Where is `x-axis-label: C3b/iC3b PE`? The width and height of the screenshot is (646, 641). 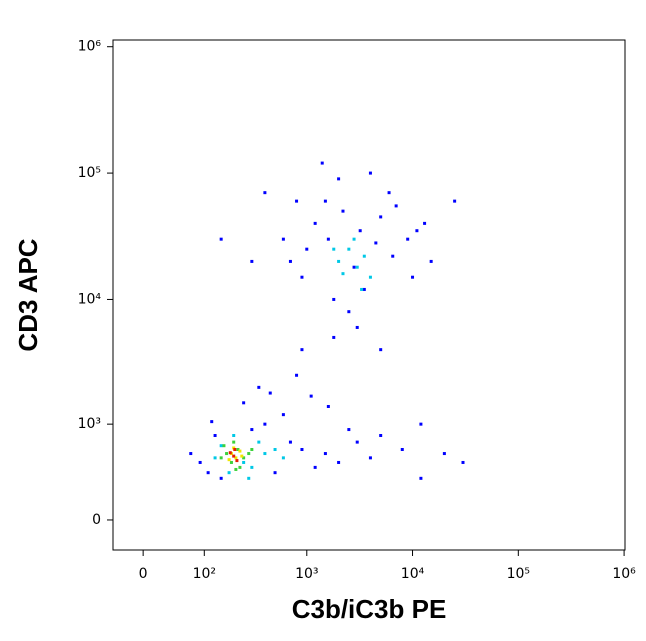 x-axis-label: C3b/iC3b PE is located at coordinates (369, 609).